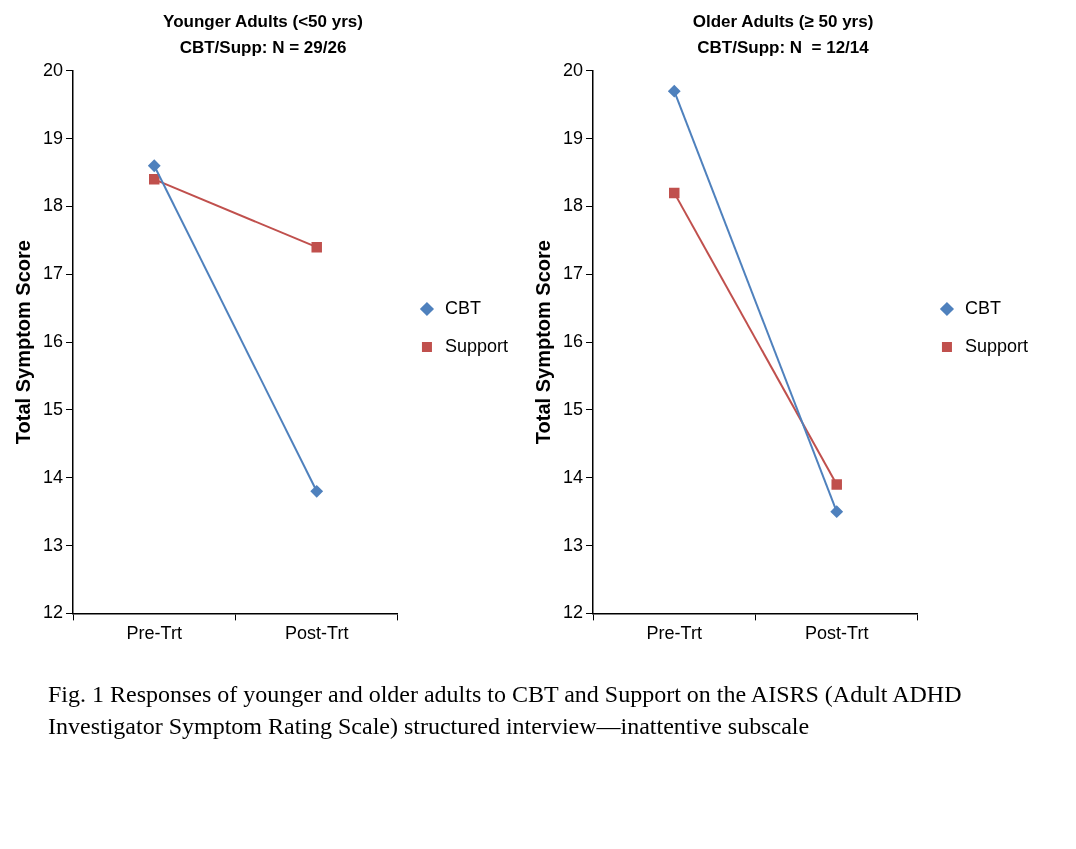  Describe the element at coordinates (505, 710) in the screenshot. I see `caption: Fig. 1 Responses of younger and older adults to CBT and Support on the AISRS (Adult ADHD Investigator Symptom Rating Scale) structured interview—inattentive subscale` at that location.